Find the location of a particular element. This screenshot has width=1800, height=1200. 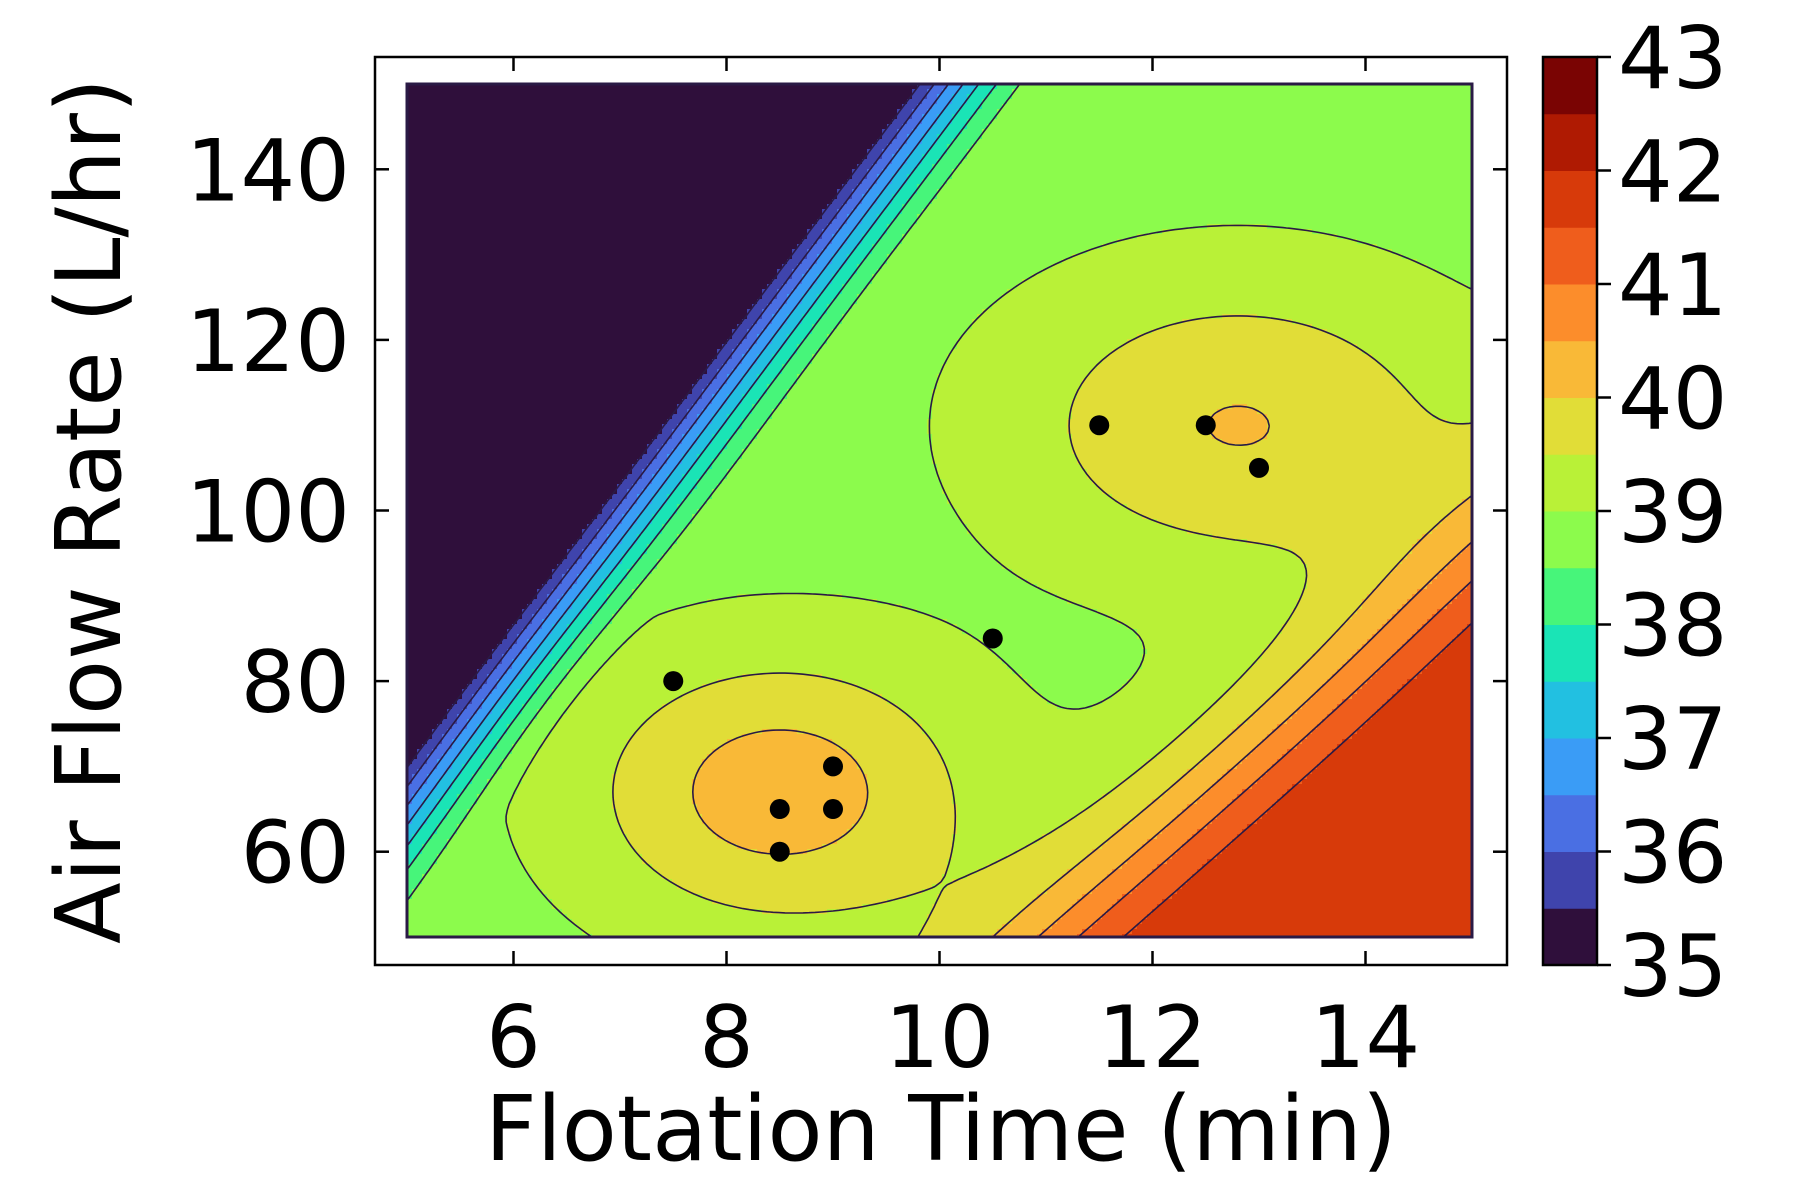

colorbar-tick-label: 43 is located at coordinates (1672, 59).